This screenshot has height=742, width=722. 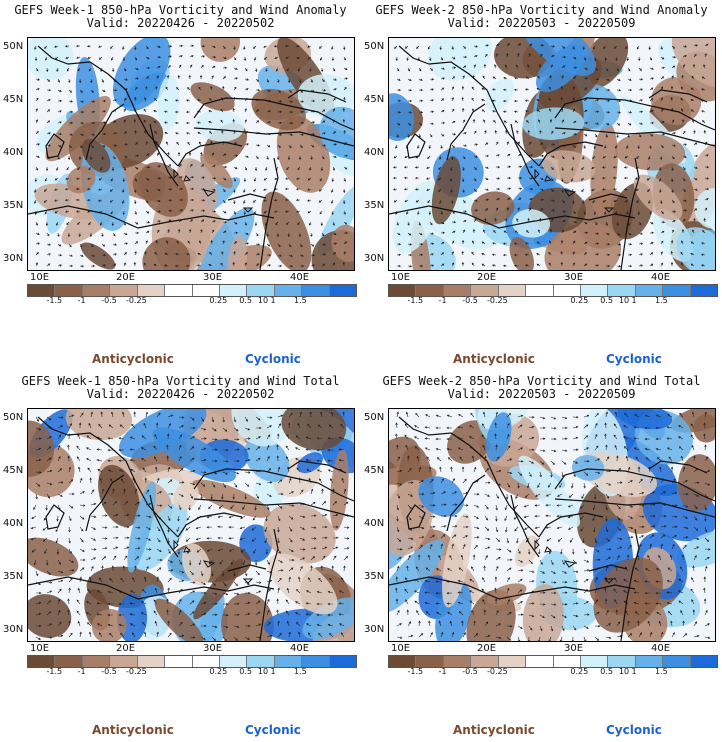 What do you see at coordinates (13, 205) in the screenshot?
I see `latitude-label: 35N` at bounding box center [13, 205].